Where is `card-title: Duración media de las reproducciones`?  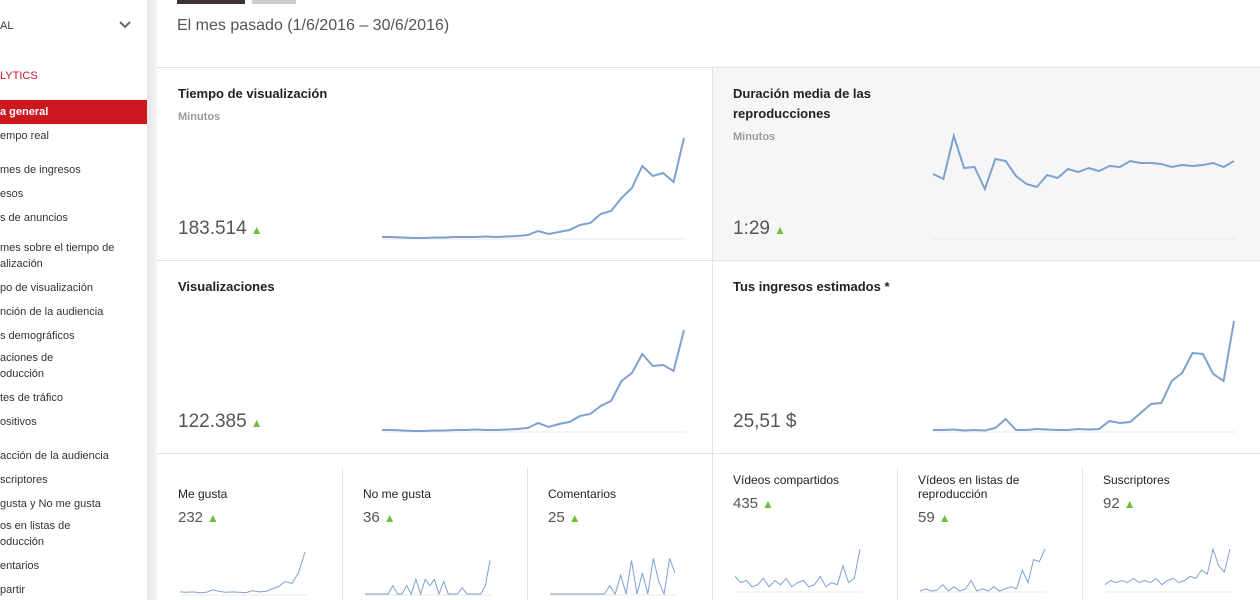 card-title: Duración media de las reproducciones is located at coordinates (802, 103).